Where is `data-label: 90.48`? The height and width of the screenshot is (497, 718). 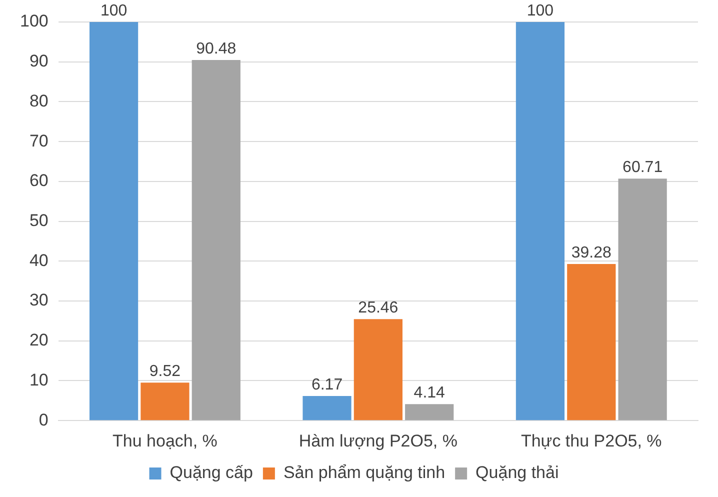 data-label: 90.48 is located at coordinates (216, 49).